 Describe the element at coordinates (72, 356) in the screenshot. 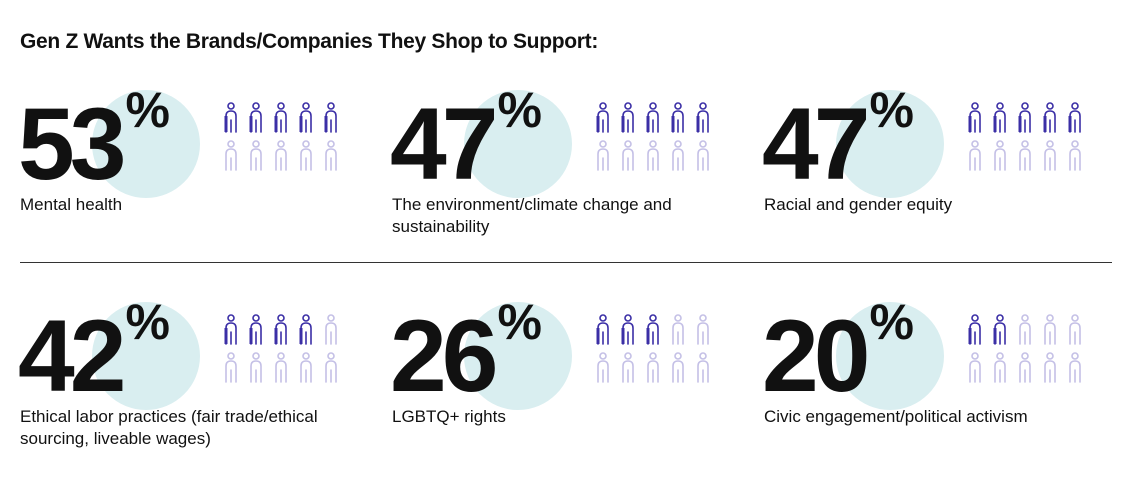

I see `stat-number: 42` at that location.